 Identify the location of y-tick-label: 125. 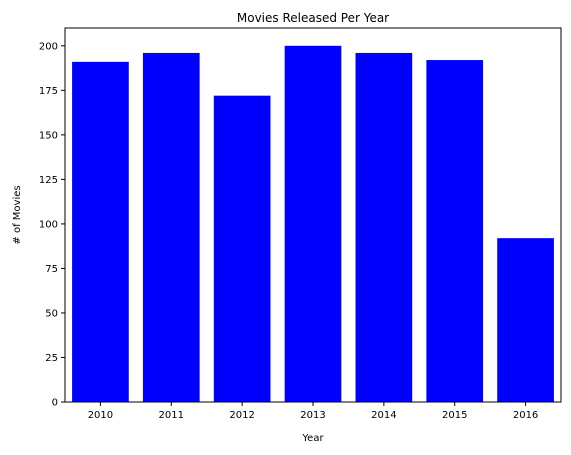
(48, 180).